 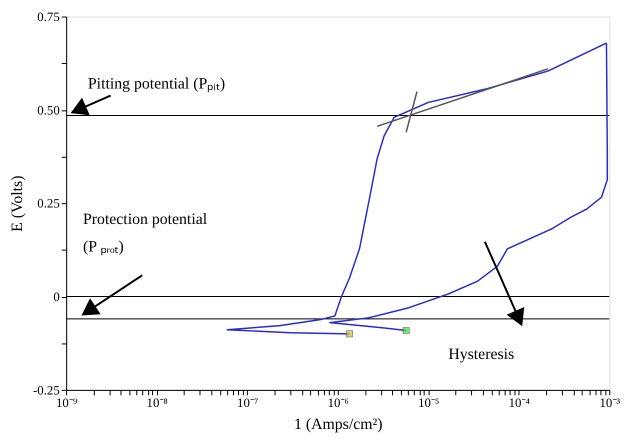 What do you see at coordinates (46, 390) in the screenshot?
I see `y-tick-label: -0.25` at bounding box center [46, 390].